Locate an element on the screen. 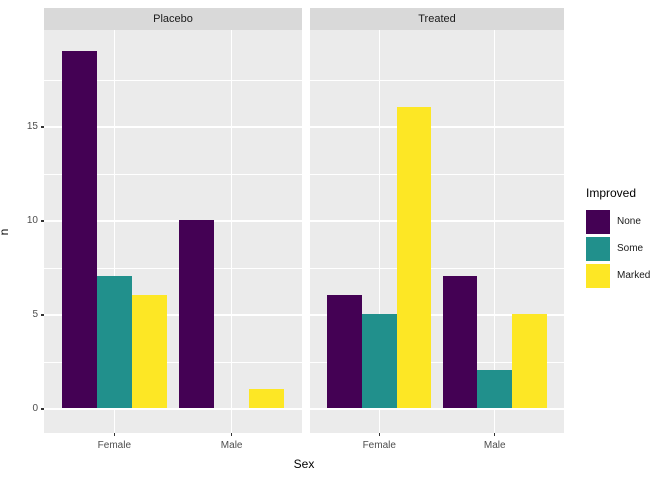  bar-placebo-male-none is located at coordinates (196, 314).